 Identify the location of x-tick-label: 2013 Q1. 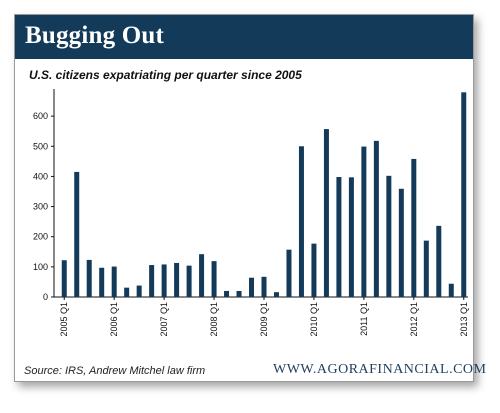
(464, 319).